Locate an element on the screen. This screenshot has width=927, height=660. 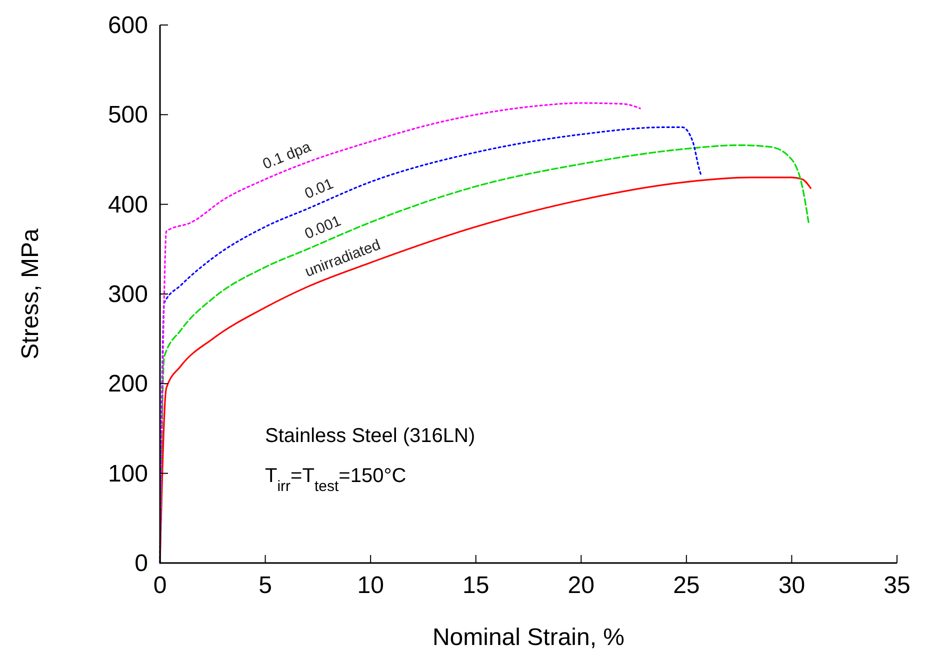
text: 0.01 is located at coordinates (319, 188).